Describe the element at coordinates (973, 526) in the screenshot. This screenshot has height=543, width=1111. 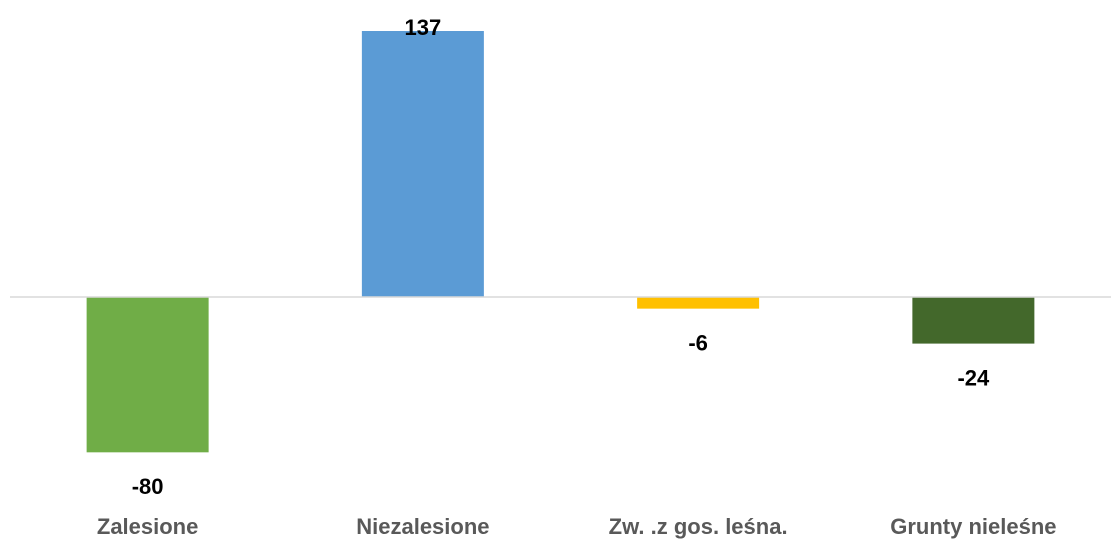
I see `x-tick-label: Grunty nieleśne` at that location.